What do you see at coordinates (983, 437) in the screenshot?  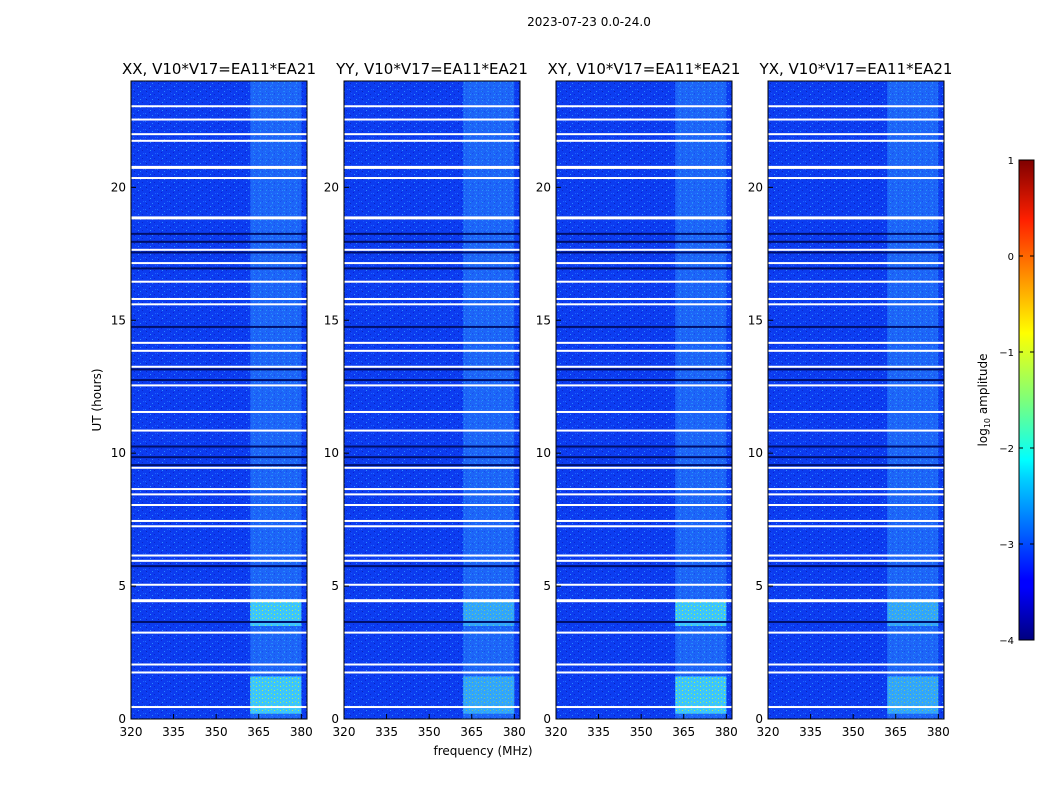 I see `colorbar-label-prefix: log` at bounding box center [983, 437].